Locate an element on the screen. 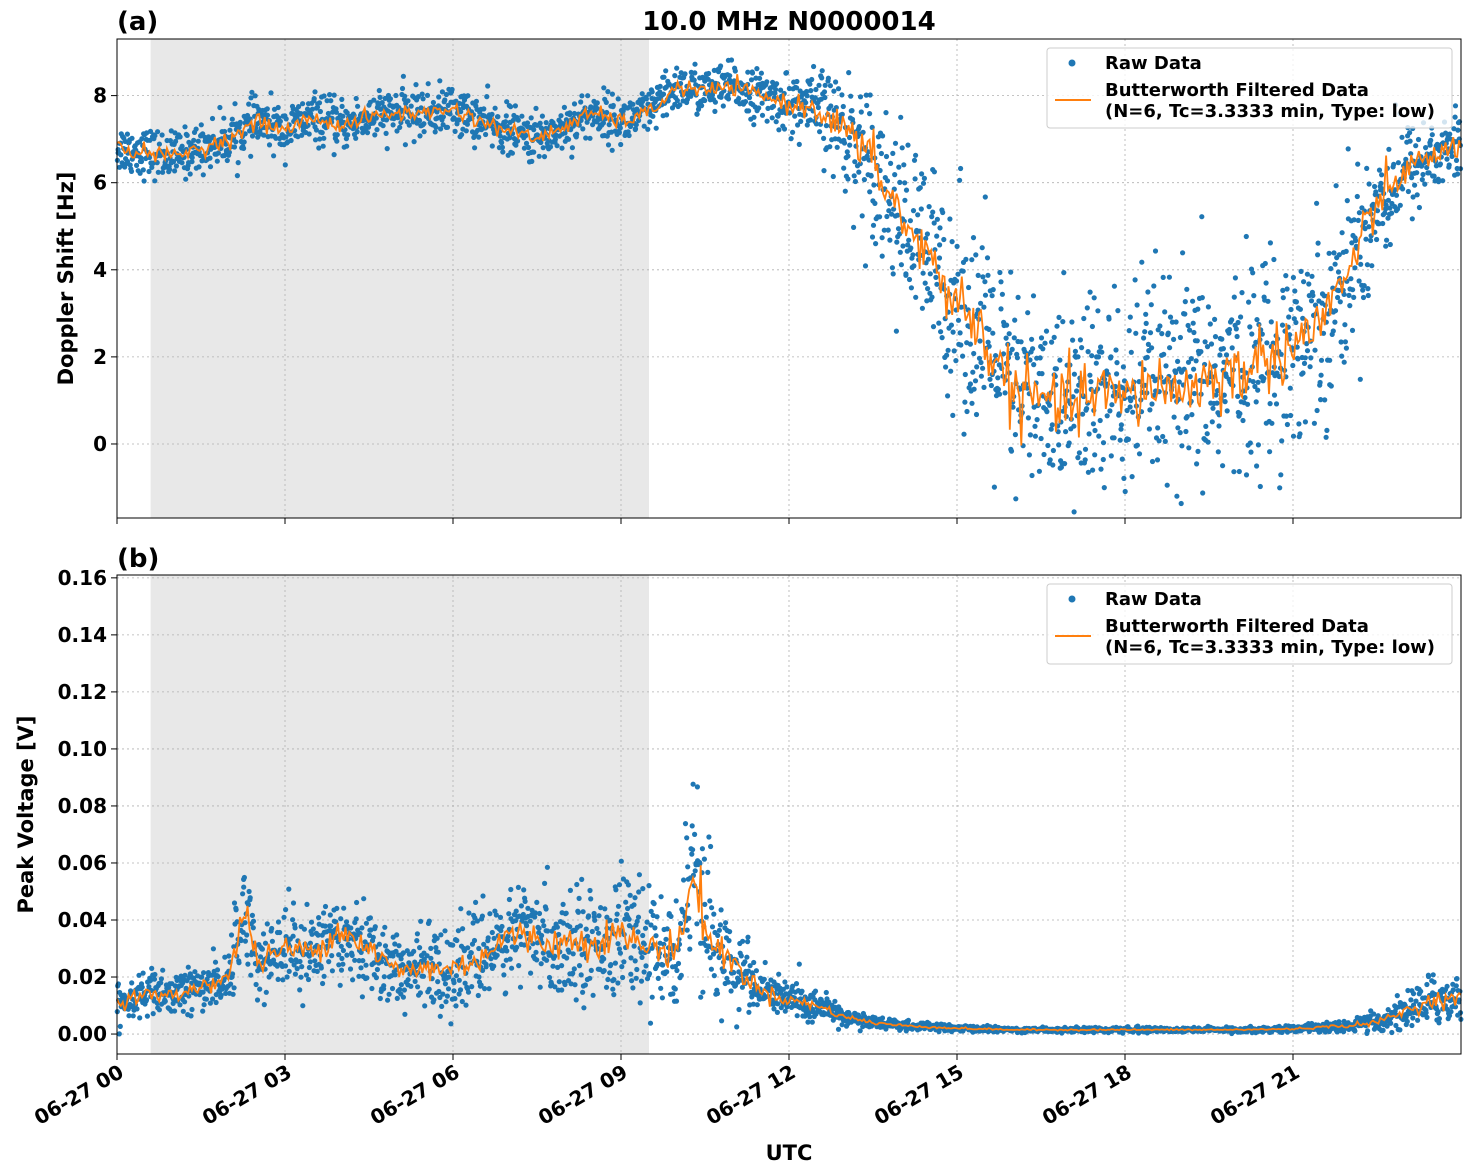  legend-filtered-label-line1: Butterworth Filtered Data is located at coordinates (1237, 90).